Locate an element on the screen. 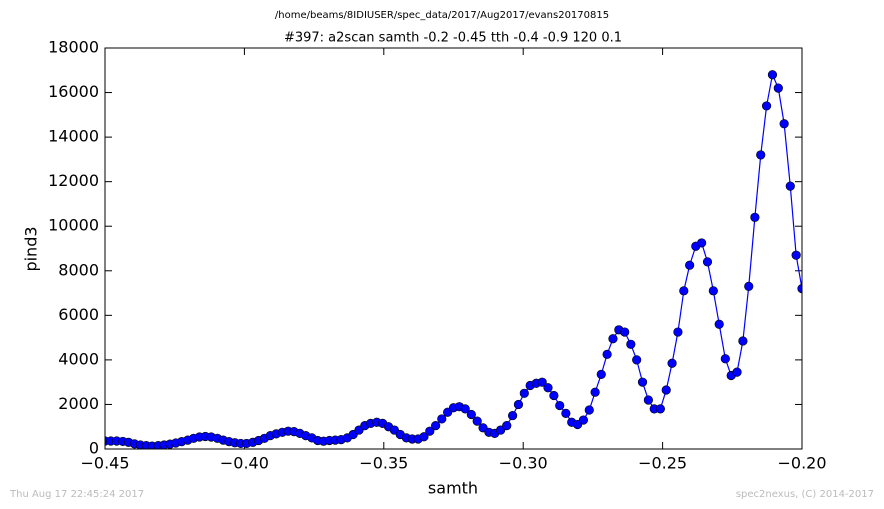 This screenshot has width=884, height=509. y-tick-label: 4000 is located at coordinates (78, 358).